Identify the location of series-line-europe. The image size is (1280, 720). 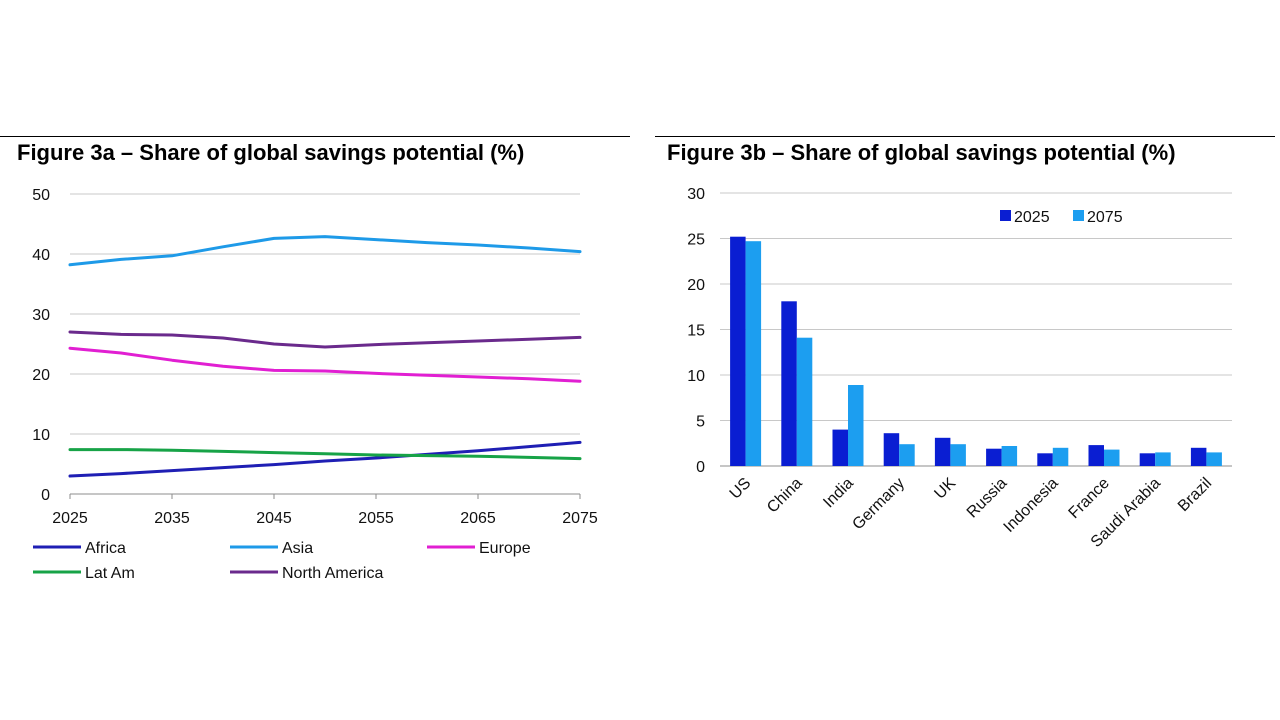
(325, 364).